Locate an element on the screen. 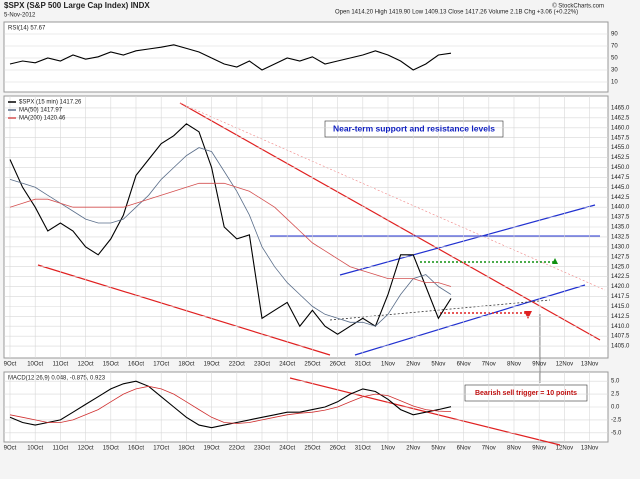 The height and width of the screenshot is (479, 640). down-arrow is located at coordinates (528, 315).